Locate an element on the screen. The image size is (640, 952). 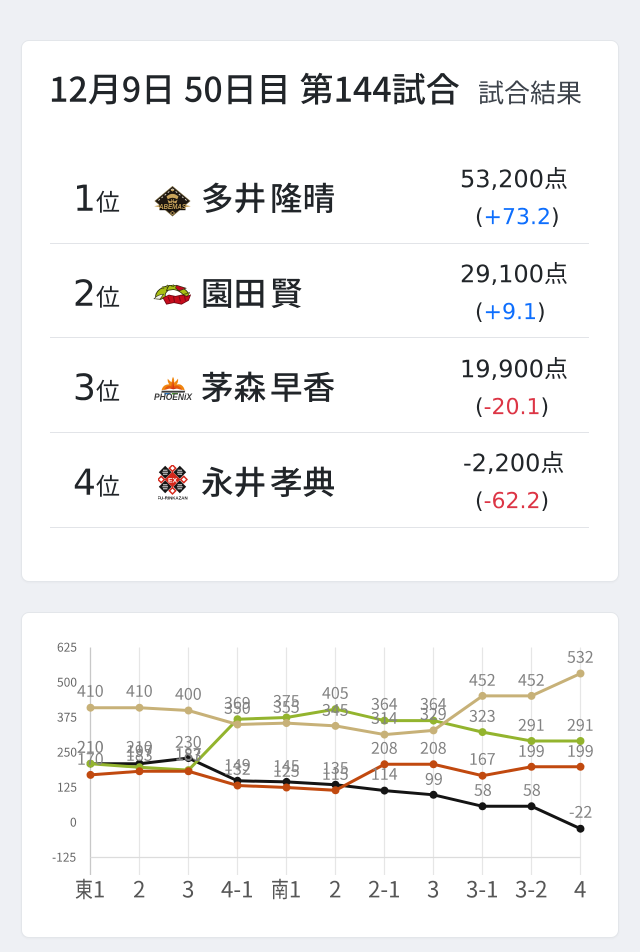
svg-text: FU-RINKAZAN is located at coordinates (173, 497).